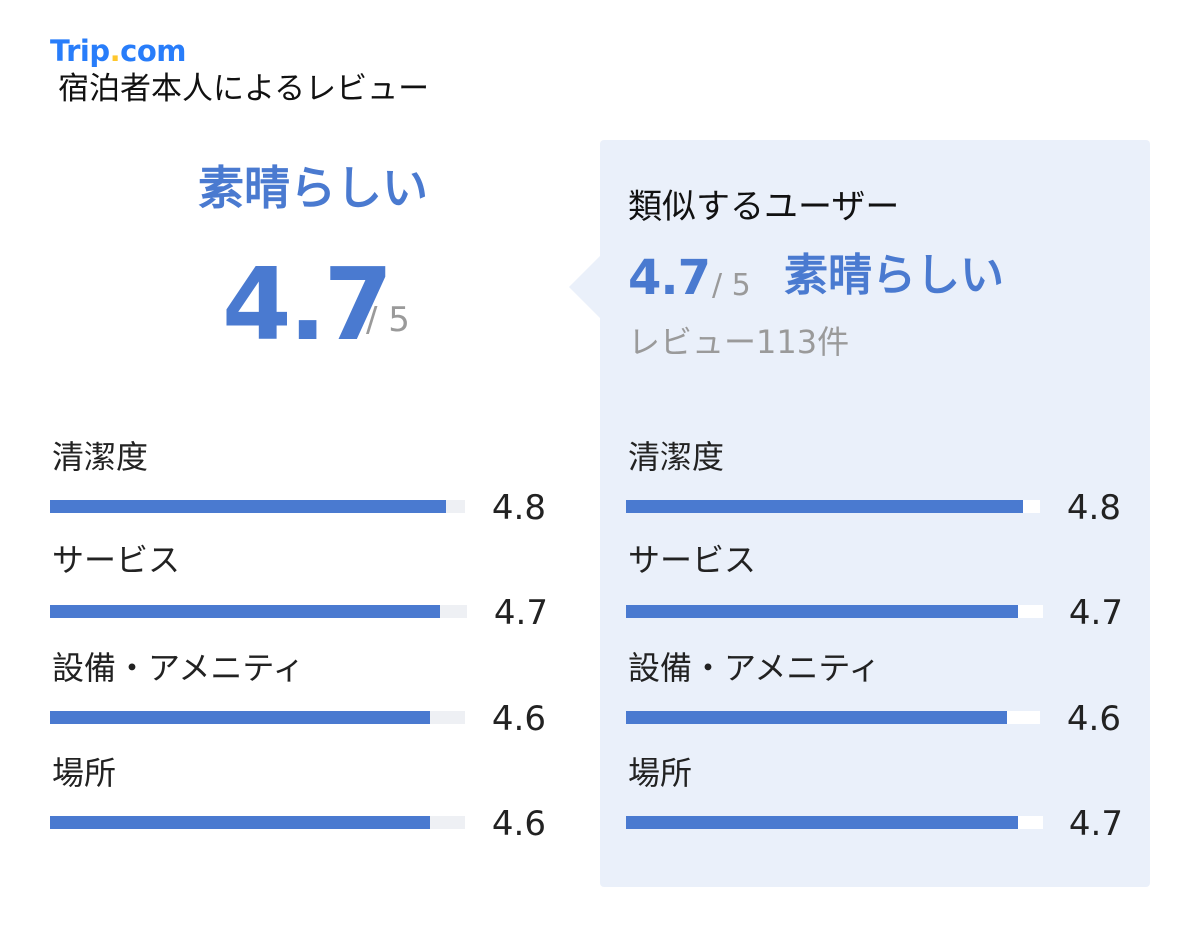 The height and width of the screenshot is (927, 1200). Describe the element at coordinates (894, 275) in the screenshot. I see `similar-users-rating-label: 素晴らしい` at that location.